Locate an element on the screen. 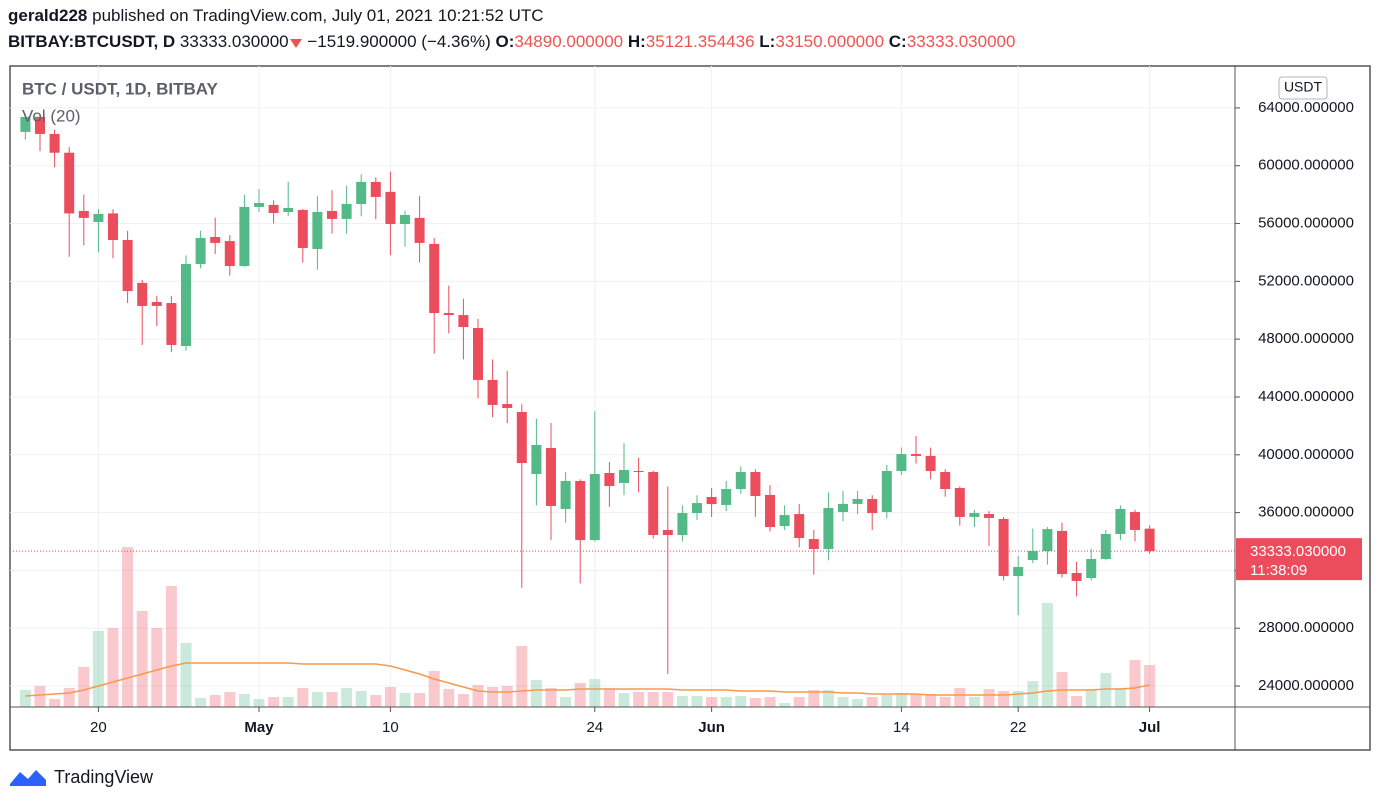 The image size is (1381, 806). footer: TradingView is located at coordinates (80, 777).